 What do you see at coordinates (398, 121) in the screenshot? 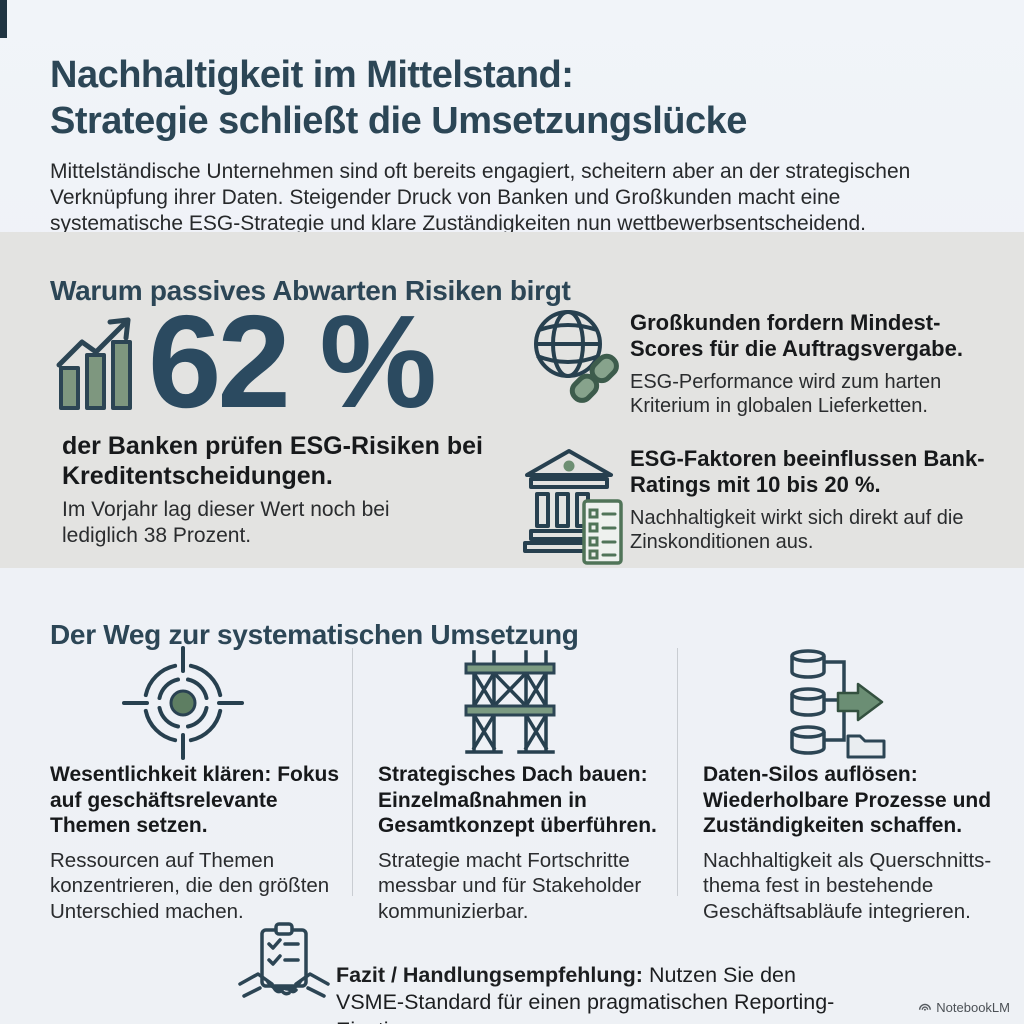
I see `page-title-line2: Strategie schließt die Umsetzungslücke` at bounding box center [398, 121].